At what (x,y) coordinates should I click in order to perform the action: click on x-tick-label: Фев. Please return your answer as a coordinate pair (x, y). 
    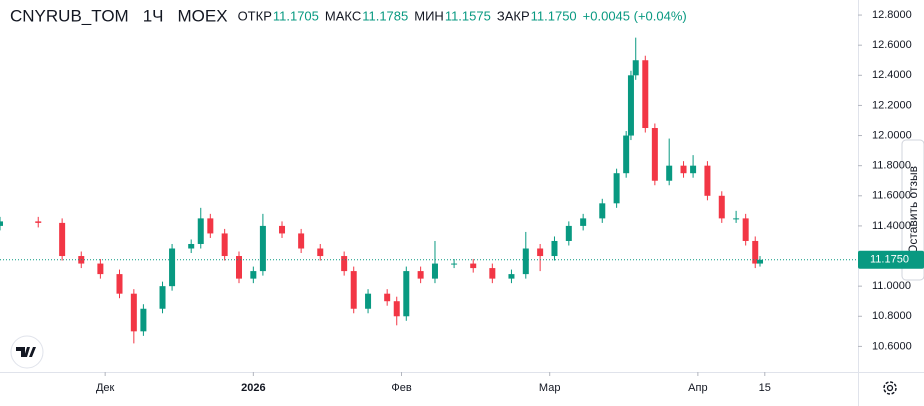
    Looking at the image, I should click on (401, 388).